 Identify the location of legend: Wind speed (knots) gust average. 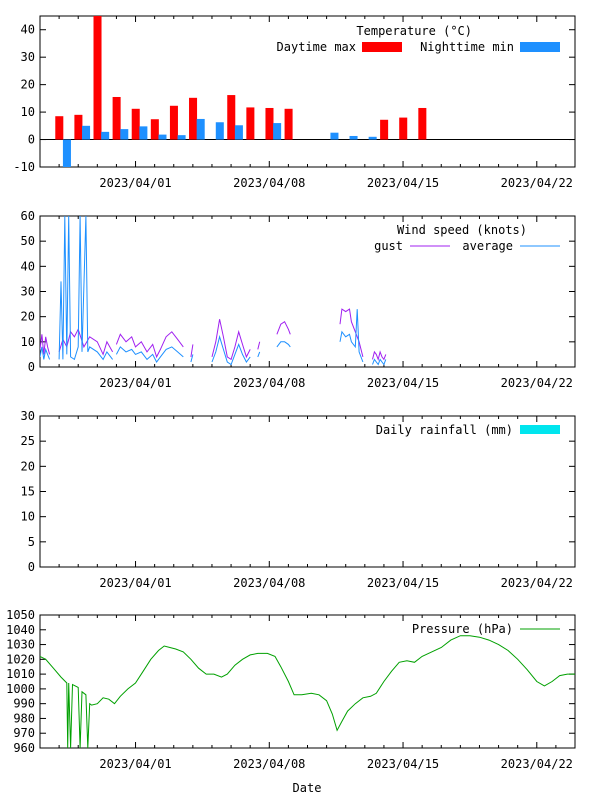
(467, 238).